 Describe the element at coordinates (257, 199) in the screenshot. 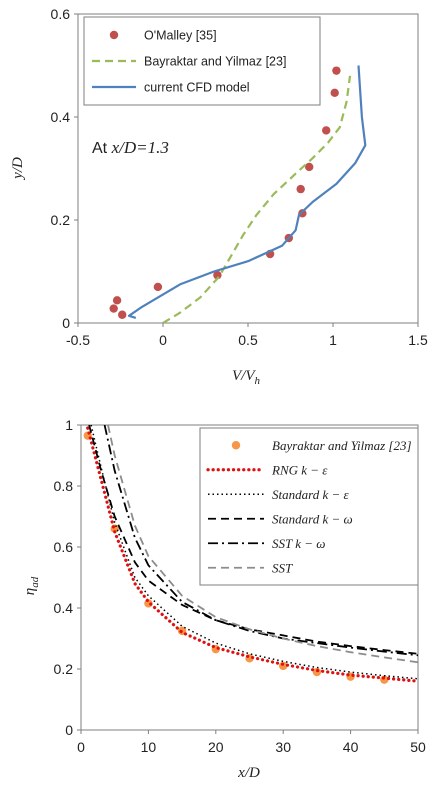

I see `series-1-line` at that location.